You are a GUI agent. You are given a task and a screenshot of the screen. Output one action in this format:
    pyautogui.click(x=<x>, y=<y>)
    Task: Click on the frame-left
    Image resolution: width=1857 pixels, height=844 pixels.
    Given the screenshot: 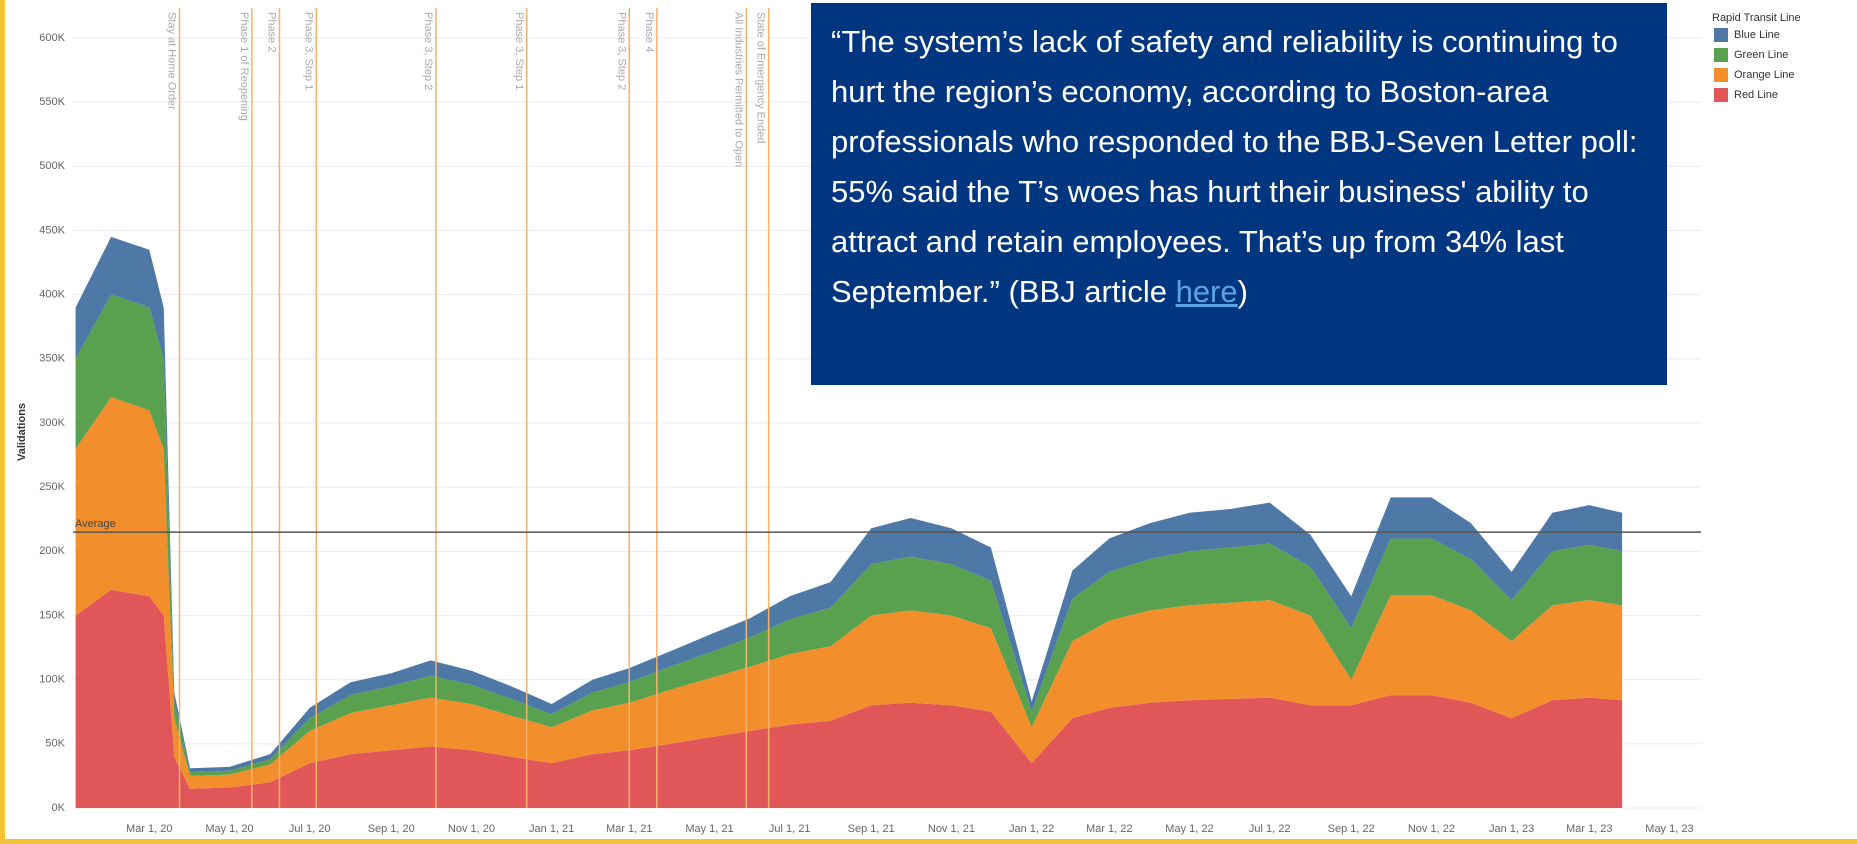 What is the action you would take?
    pyautogui.click(x=2, y=422)
    